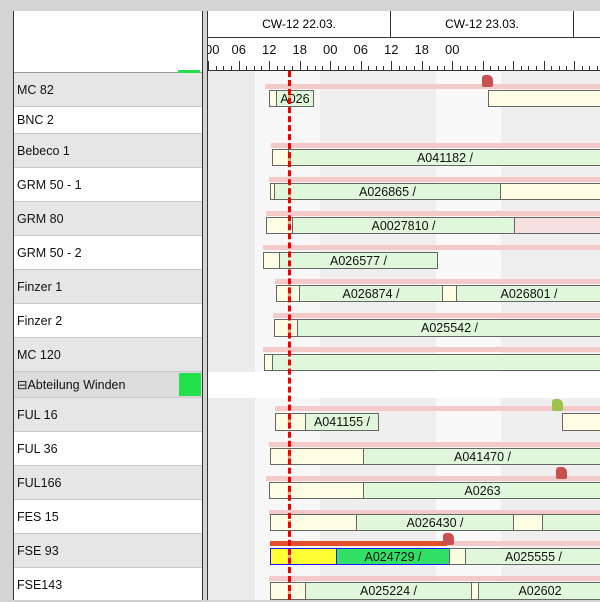 This screenshot has height=602, width=600. What do you see at coordinates (108, 585) in the screenshot?
I see `resource-row: FSE143` at bounding box center [108, 585].